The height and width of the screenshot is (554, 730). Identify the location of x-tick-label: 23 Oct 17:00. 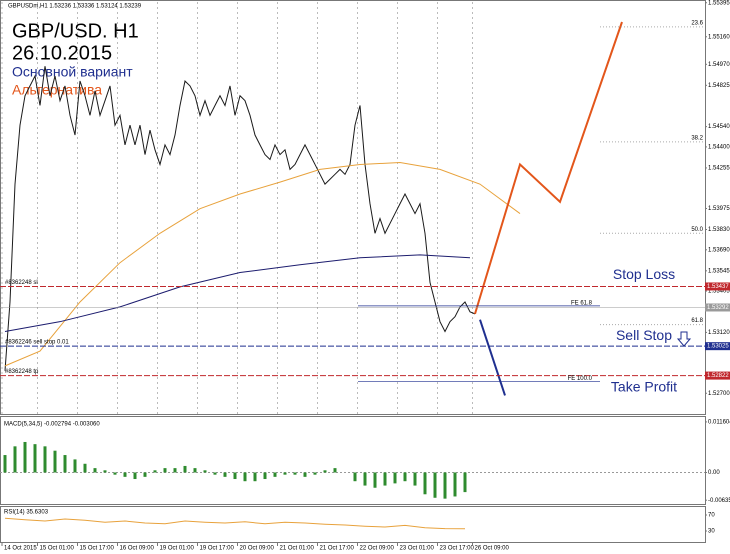
(457, 549).